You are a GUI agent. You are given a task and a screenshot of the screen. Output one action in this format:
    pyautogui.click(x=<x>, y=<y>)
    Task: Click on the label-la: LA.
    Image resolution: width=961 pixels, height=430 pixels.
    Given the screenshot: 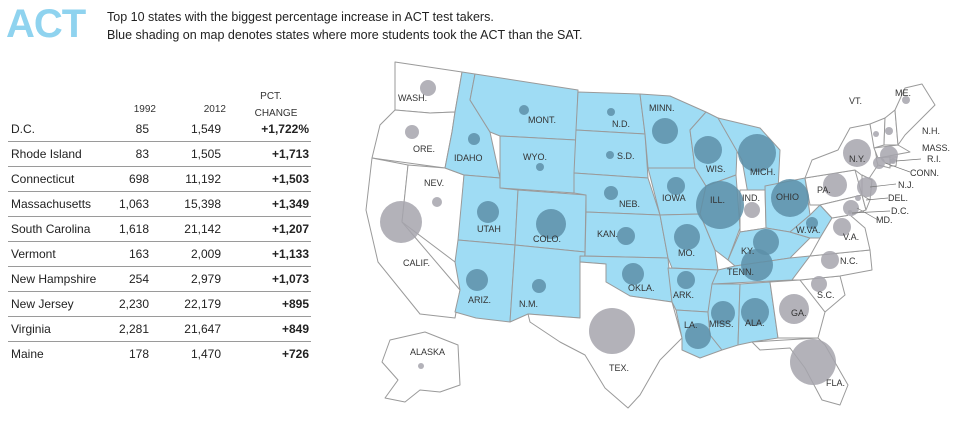 What is the action you would take?
    pyautogui.click(x=691, y=325)
    